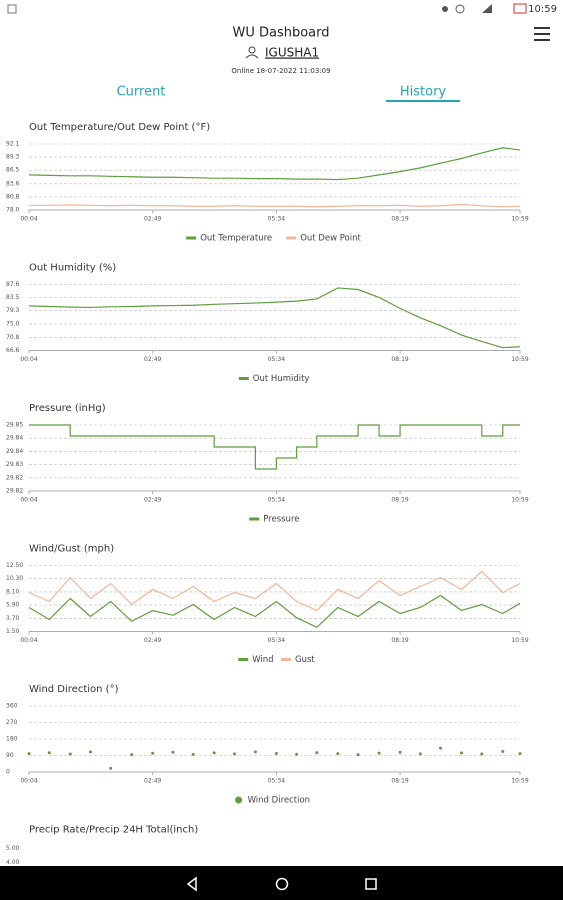 Image resolution: width=563 pixels, height=900 pixels. I want to click on chart-title: Pressure (inHg), so click(67, 408).